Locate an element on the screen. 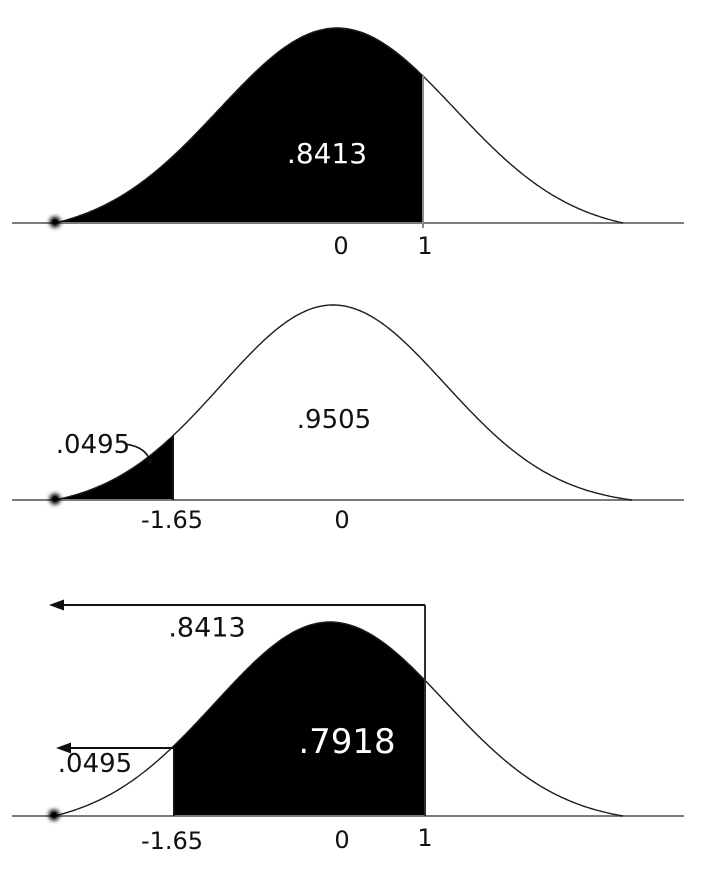 Image resolution: width=706 pixels, height=881 pixels. probability-label-7918: .7918 is located at coordinates (347, 742).